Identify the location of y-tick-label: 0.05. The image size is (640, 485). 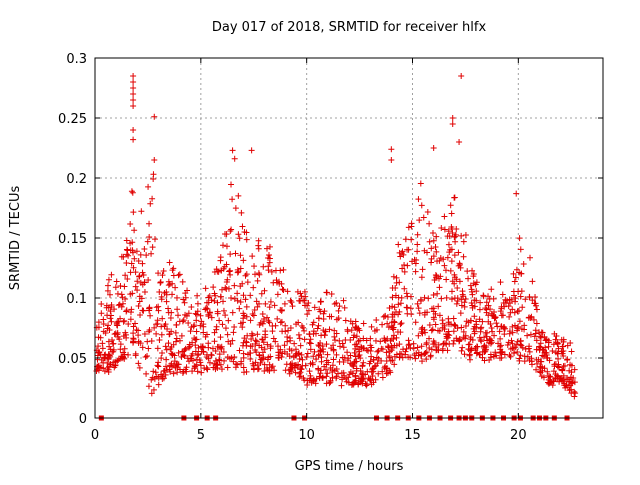
(72, 359).